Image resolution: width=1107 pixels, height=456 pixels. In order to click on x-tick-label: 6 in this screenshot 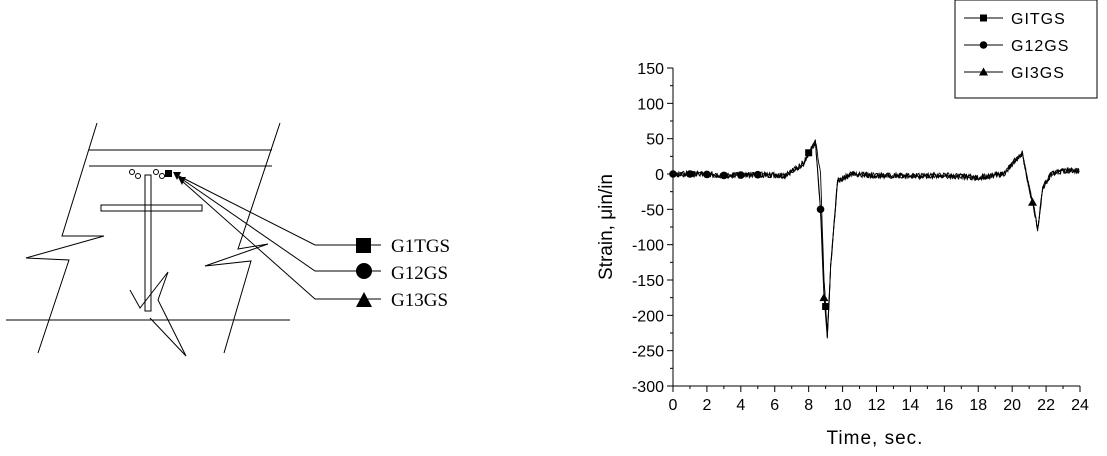, I will do `click(774, 405)`.